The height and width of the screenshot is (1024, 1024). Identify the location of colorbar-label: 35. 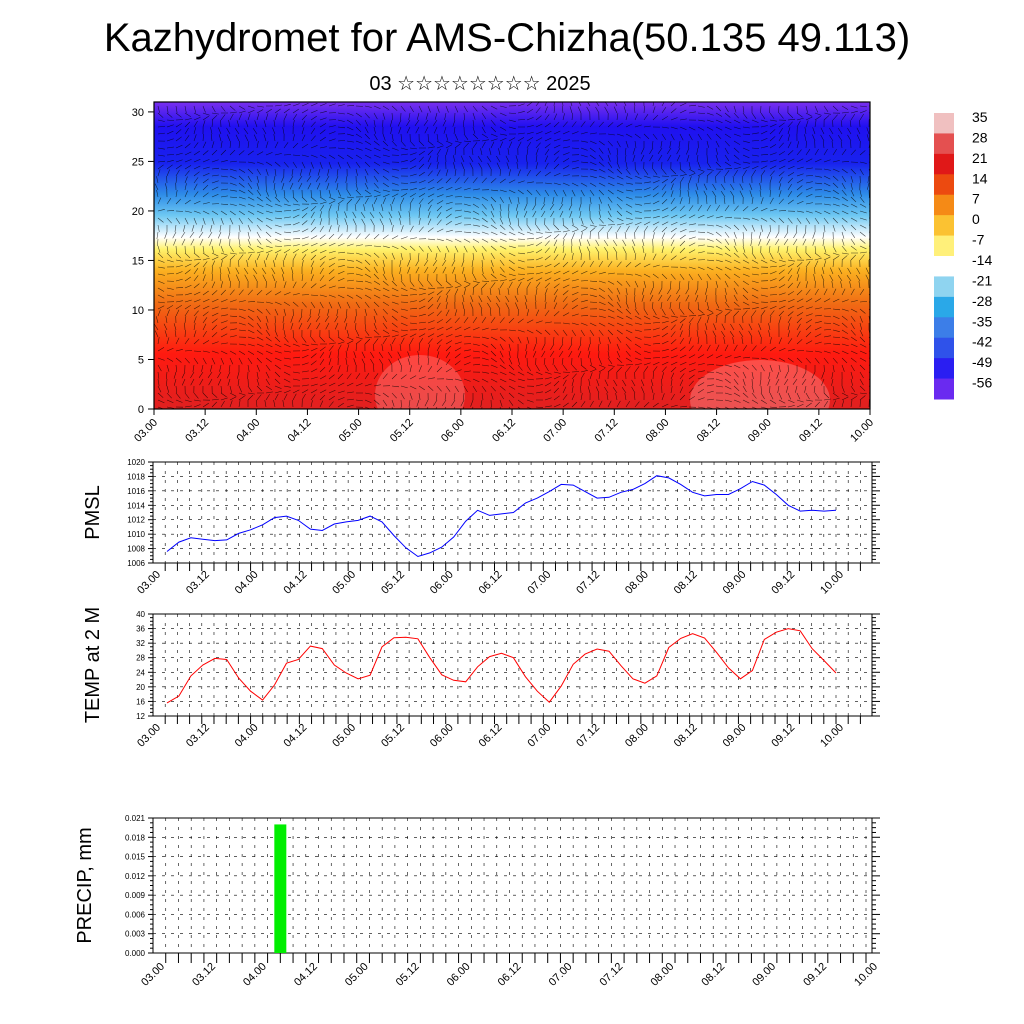
(980, 117).